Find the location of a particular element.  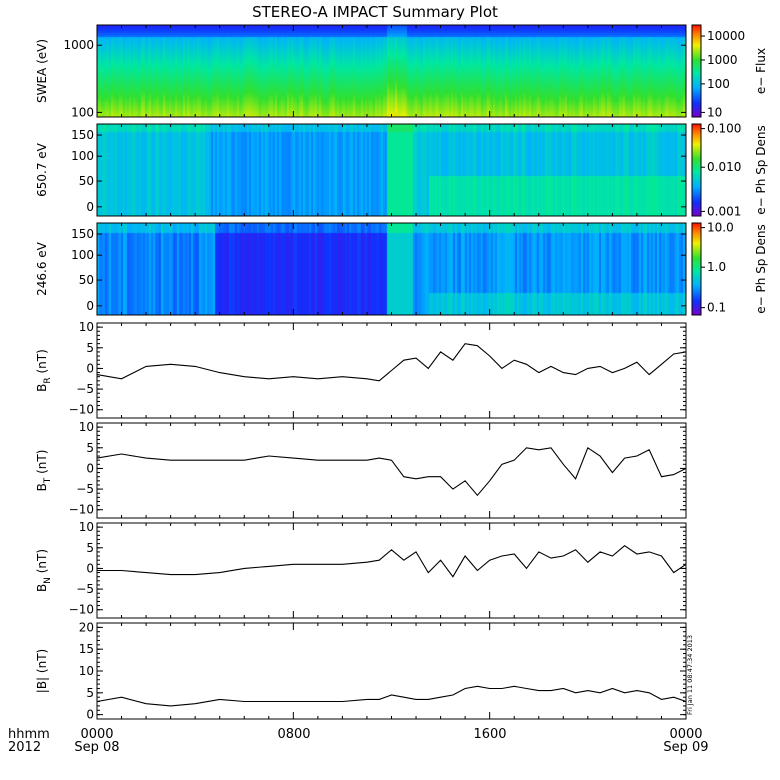

colorbar-label-2: e− Ph Sp Dens is located at coordinates (761, 268).